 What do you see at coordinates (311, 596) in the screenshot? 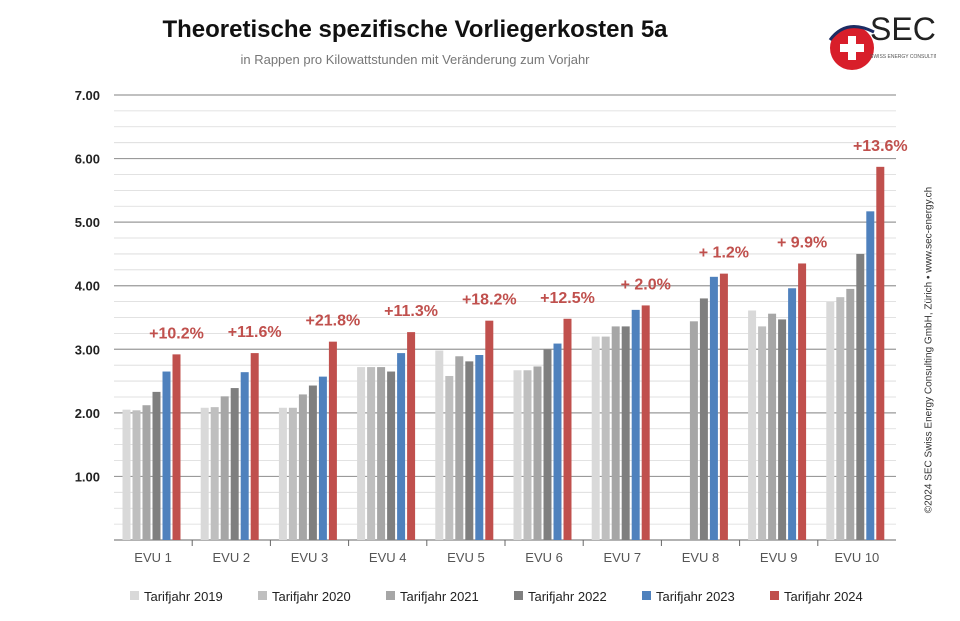
I see `legend-label: Tarifjahr 2020` at bounding box center [311, 596].